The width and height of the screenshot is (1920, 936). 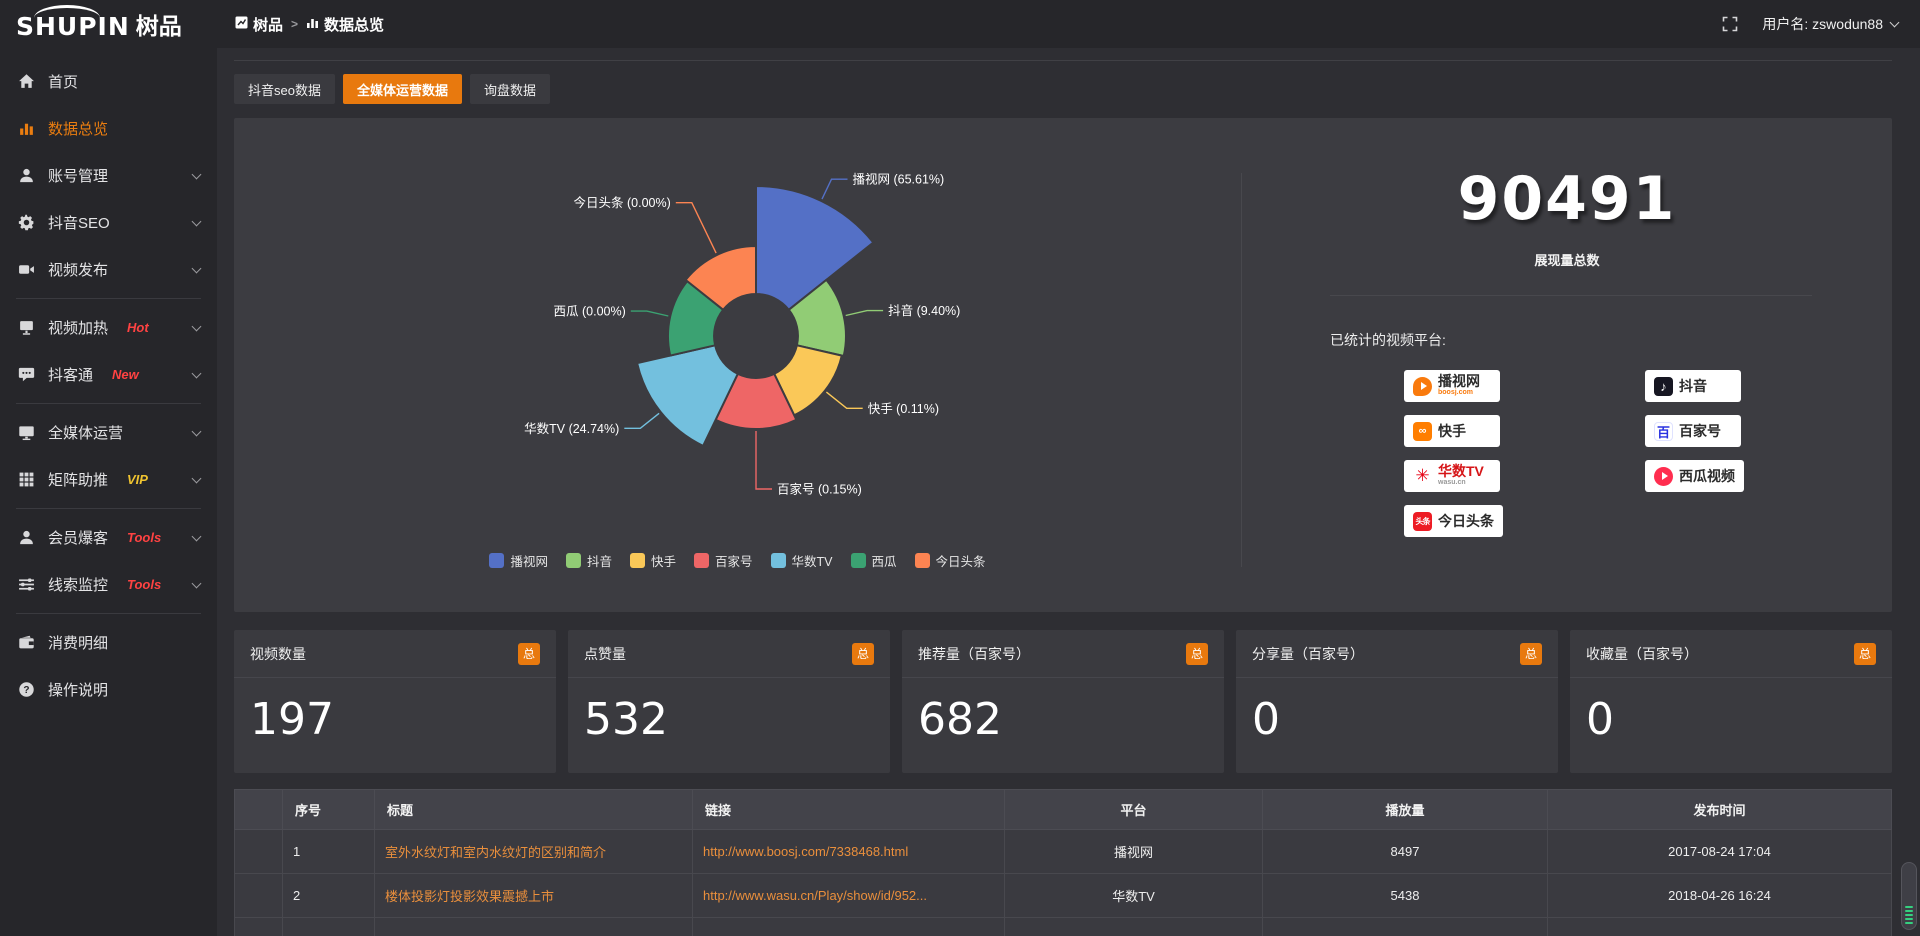 What do you see at coordinates (108, 269) in the screenshot?
I see `sidebar-item-5: 视频发布` at bounding box center [108, 269].